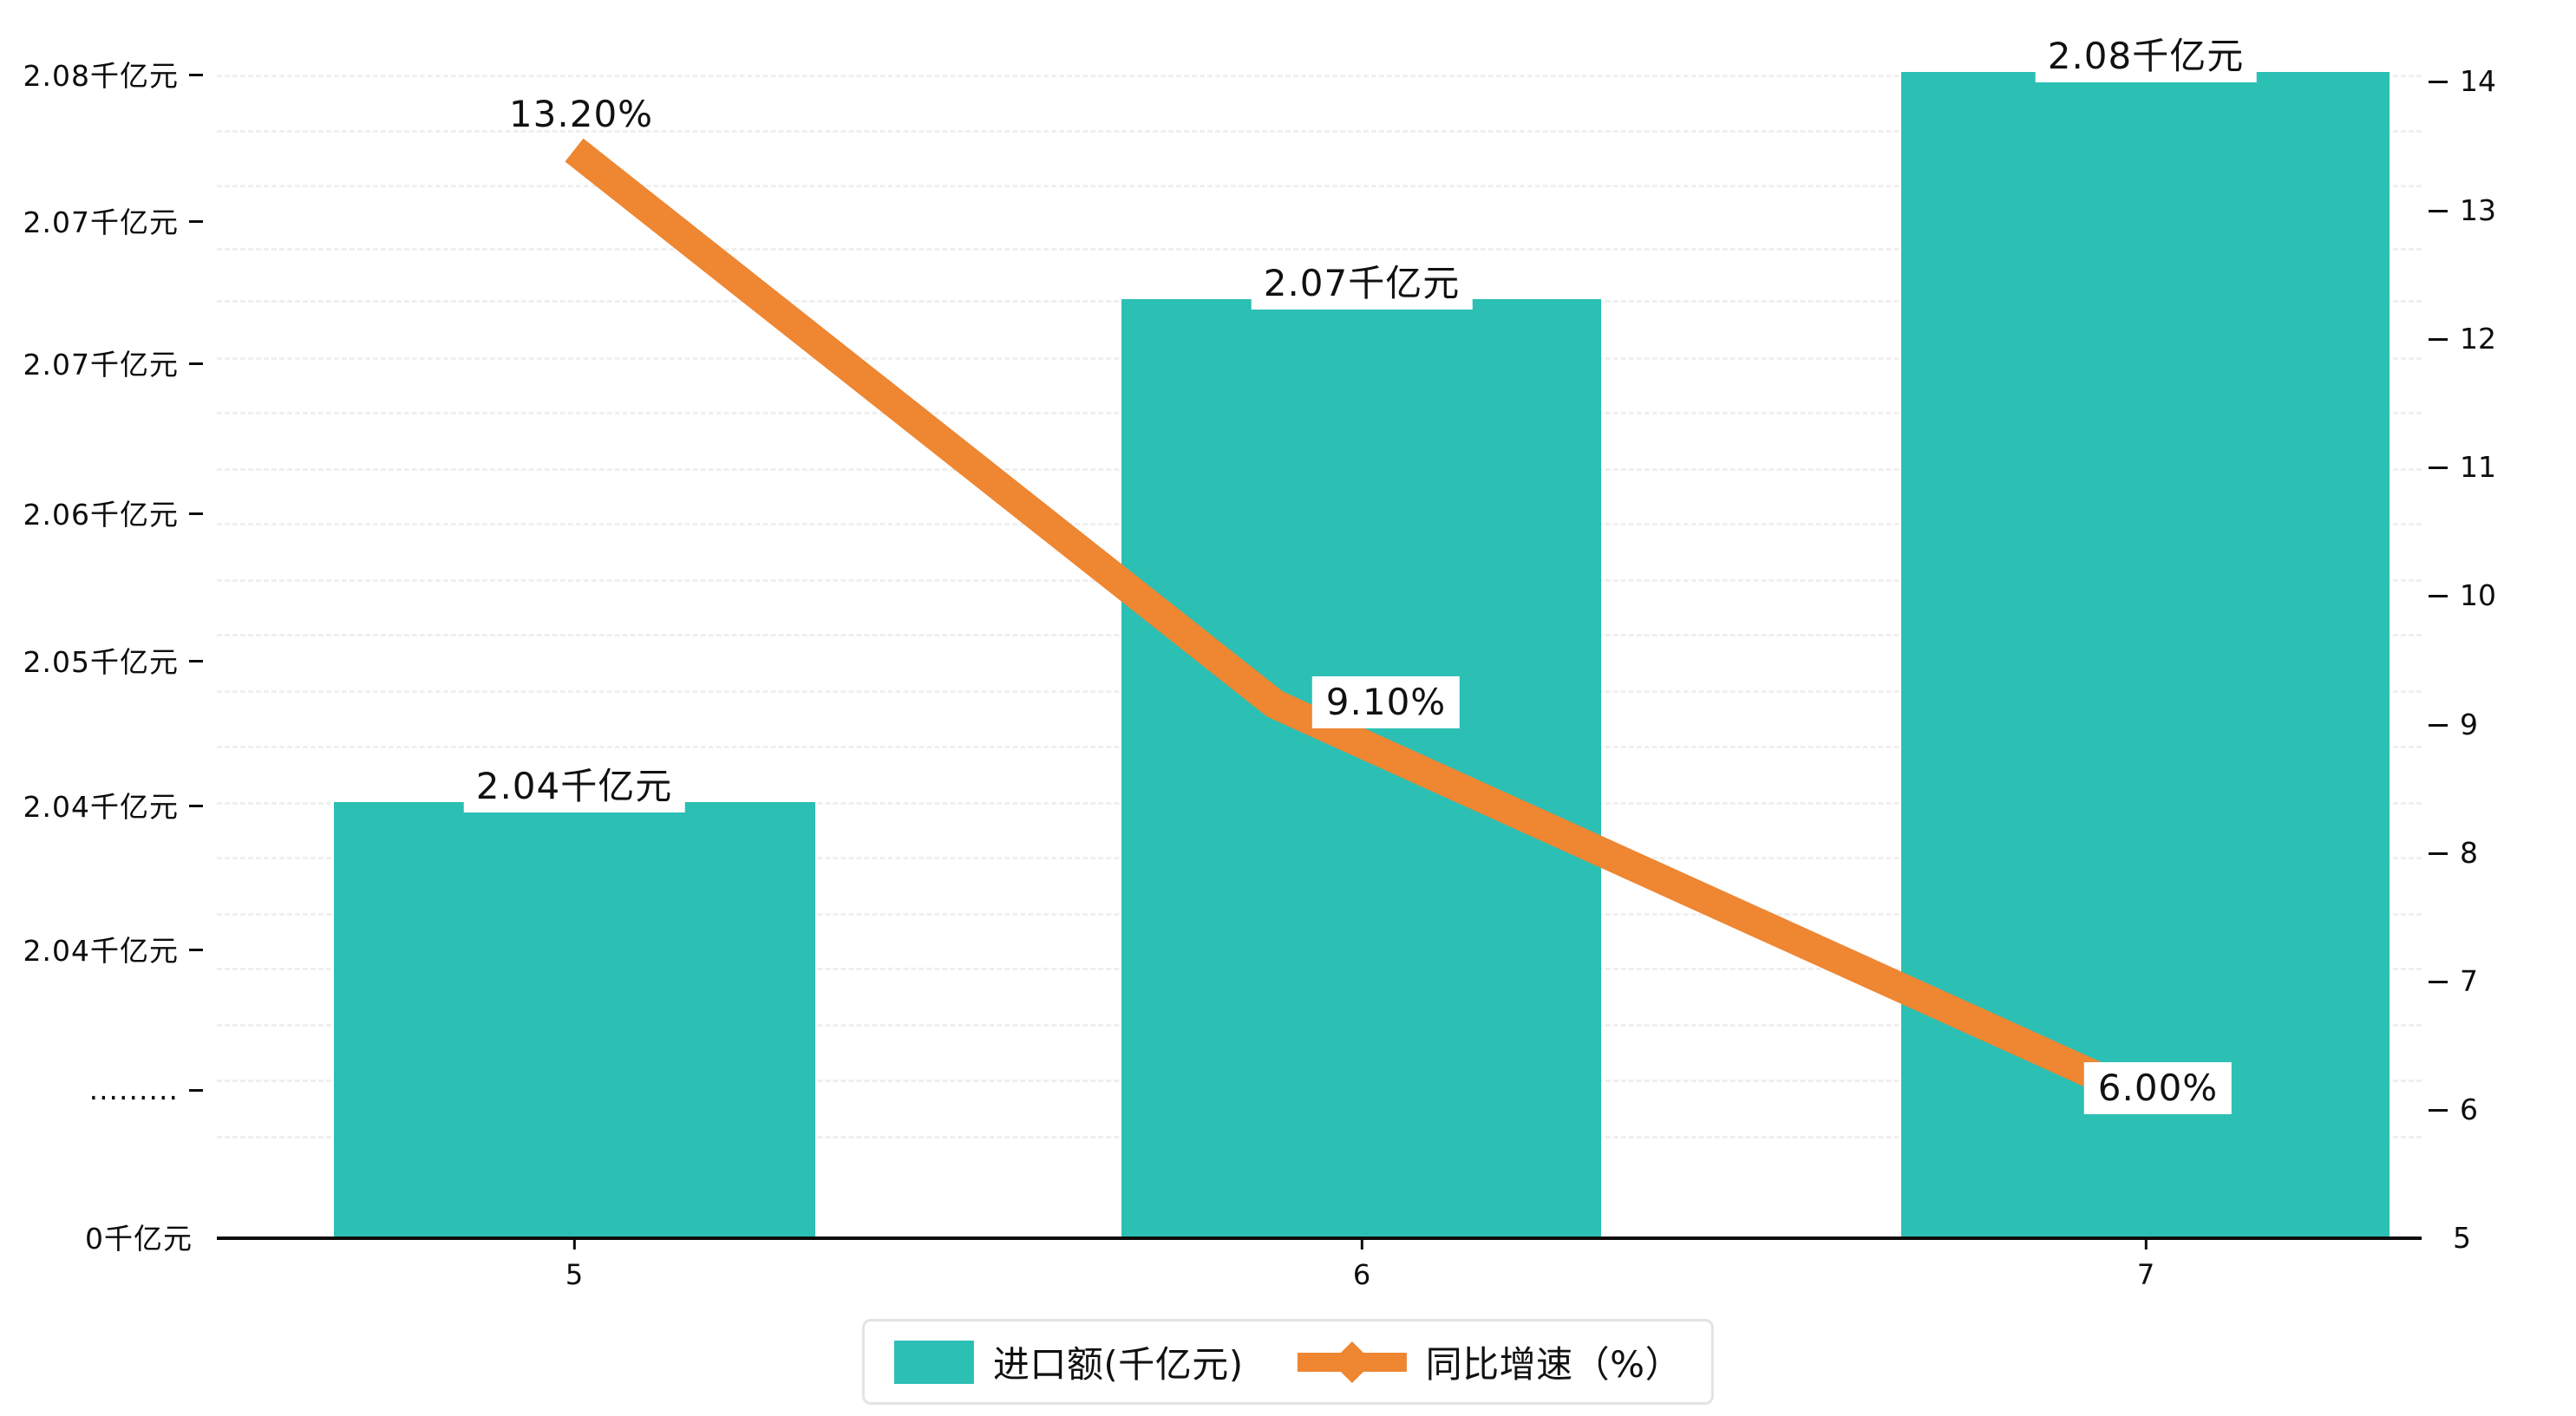 The image size is (2576, 1416). Describe the element at coordinates (574, 1274) in the screenshot. I see `x-axis-tick-label: 5` at that location.